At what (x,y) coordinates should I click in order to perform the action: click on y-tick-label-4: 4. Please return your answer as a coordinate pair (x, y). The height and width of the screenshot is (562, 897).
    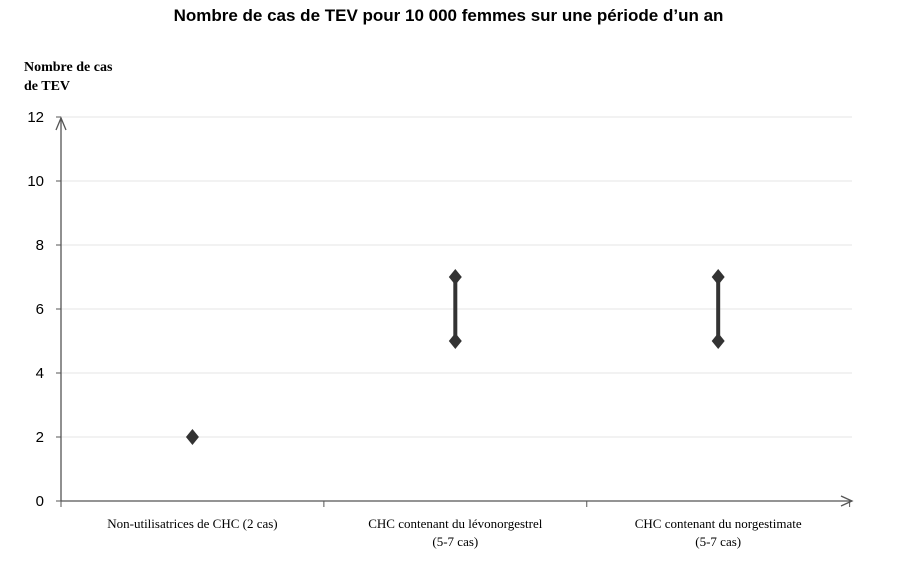
    Looking at the image, I should click on (40, 373).